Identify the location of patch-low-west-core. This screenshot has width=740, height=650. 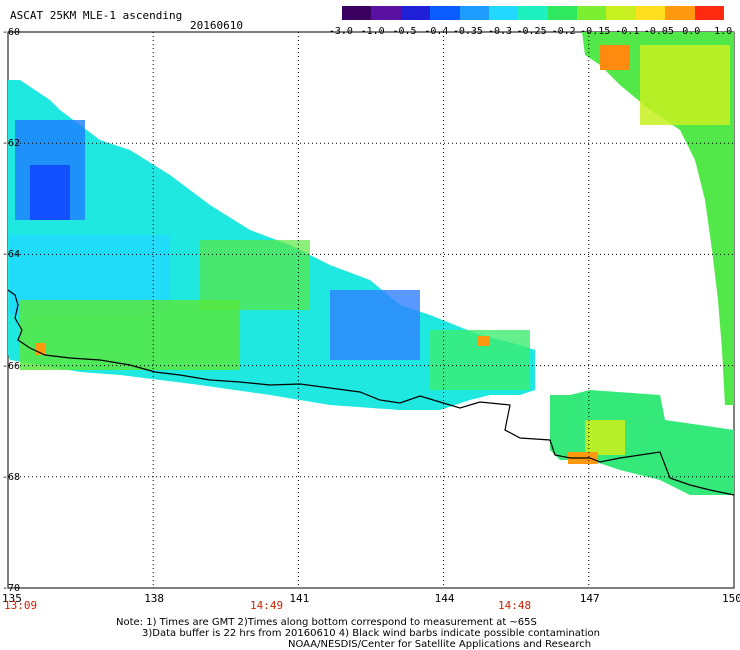
(50, 192).